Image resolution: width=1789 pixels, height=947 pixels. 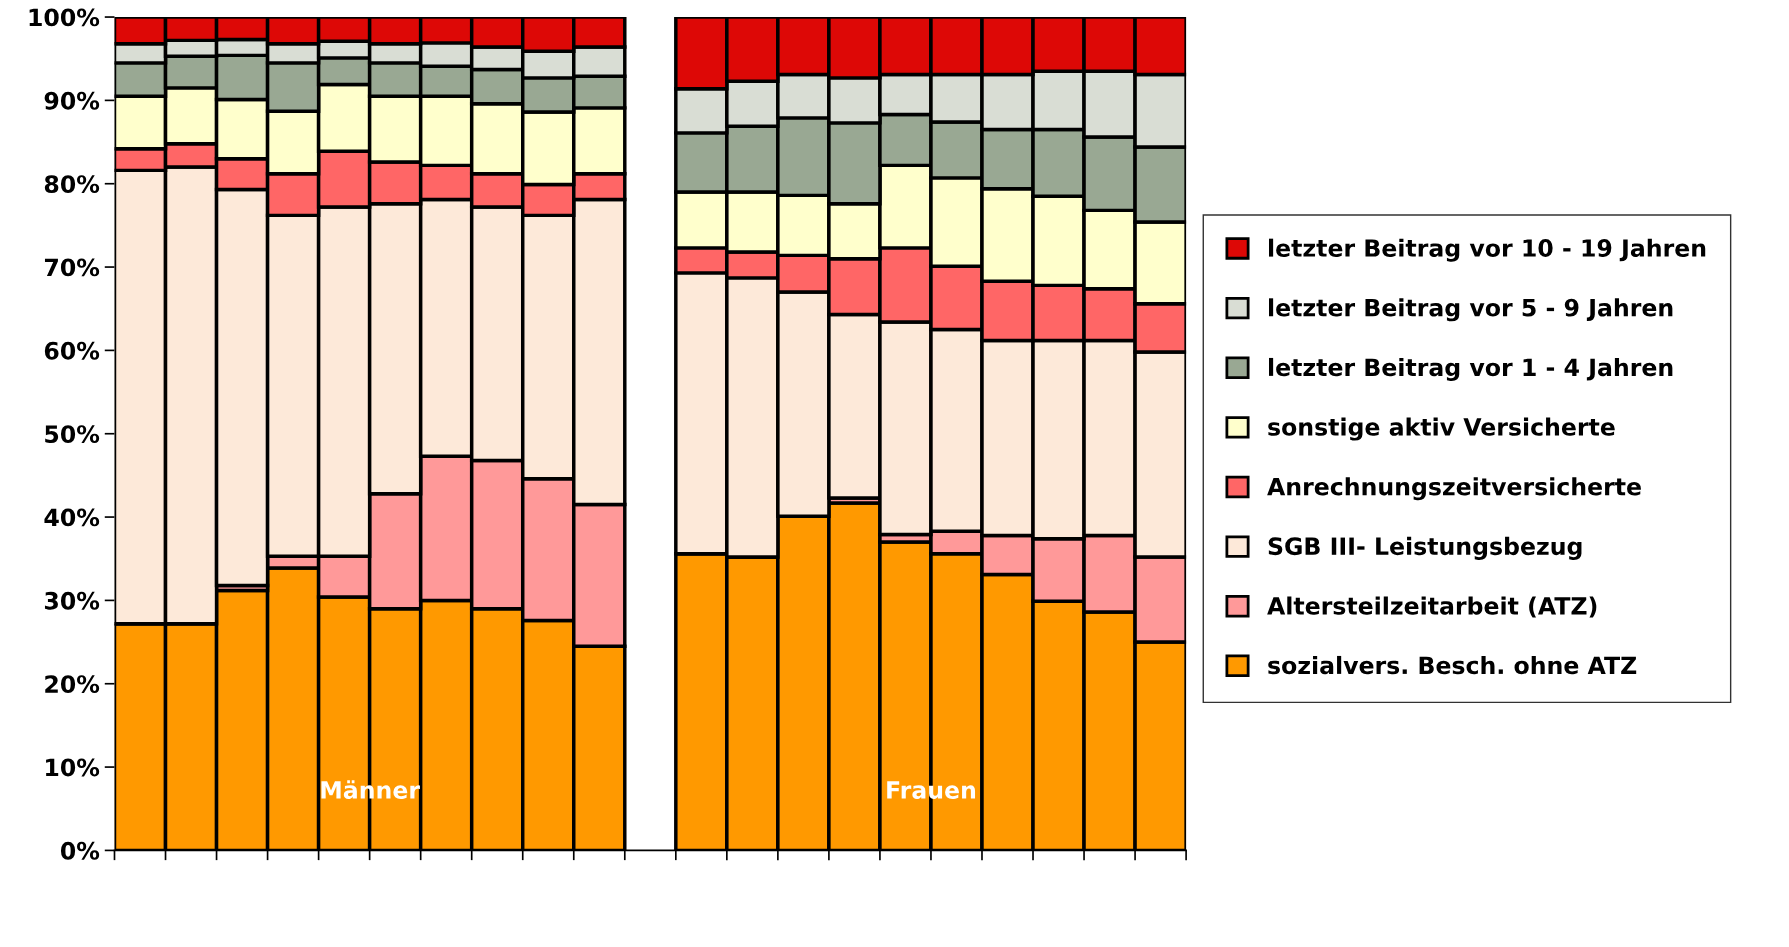 What do you see at coordinates (1452, 665) in the screenshot?
I see `legend-label: sozialvers. Besch. ohne ATZ` at bounding box center [1452, 665].